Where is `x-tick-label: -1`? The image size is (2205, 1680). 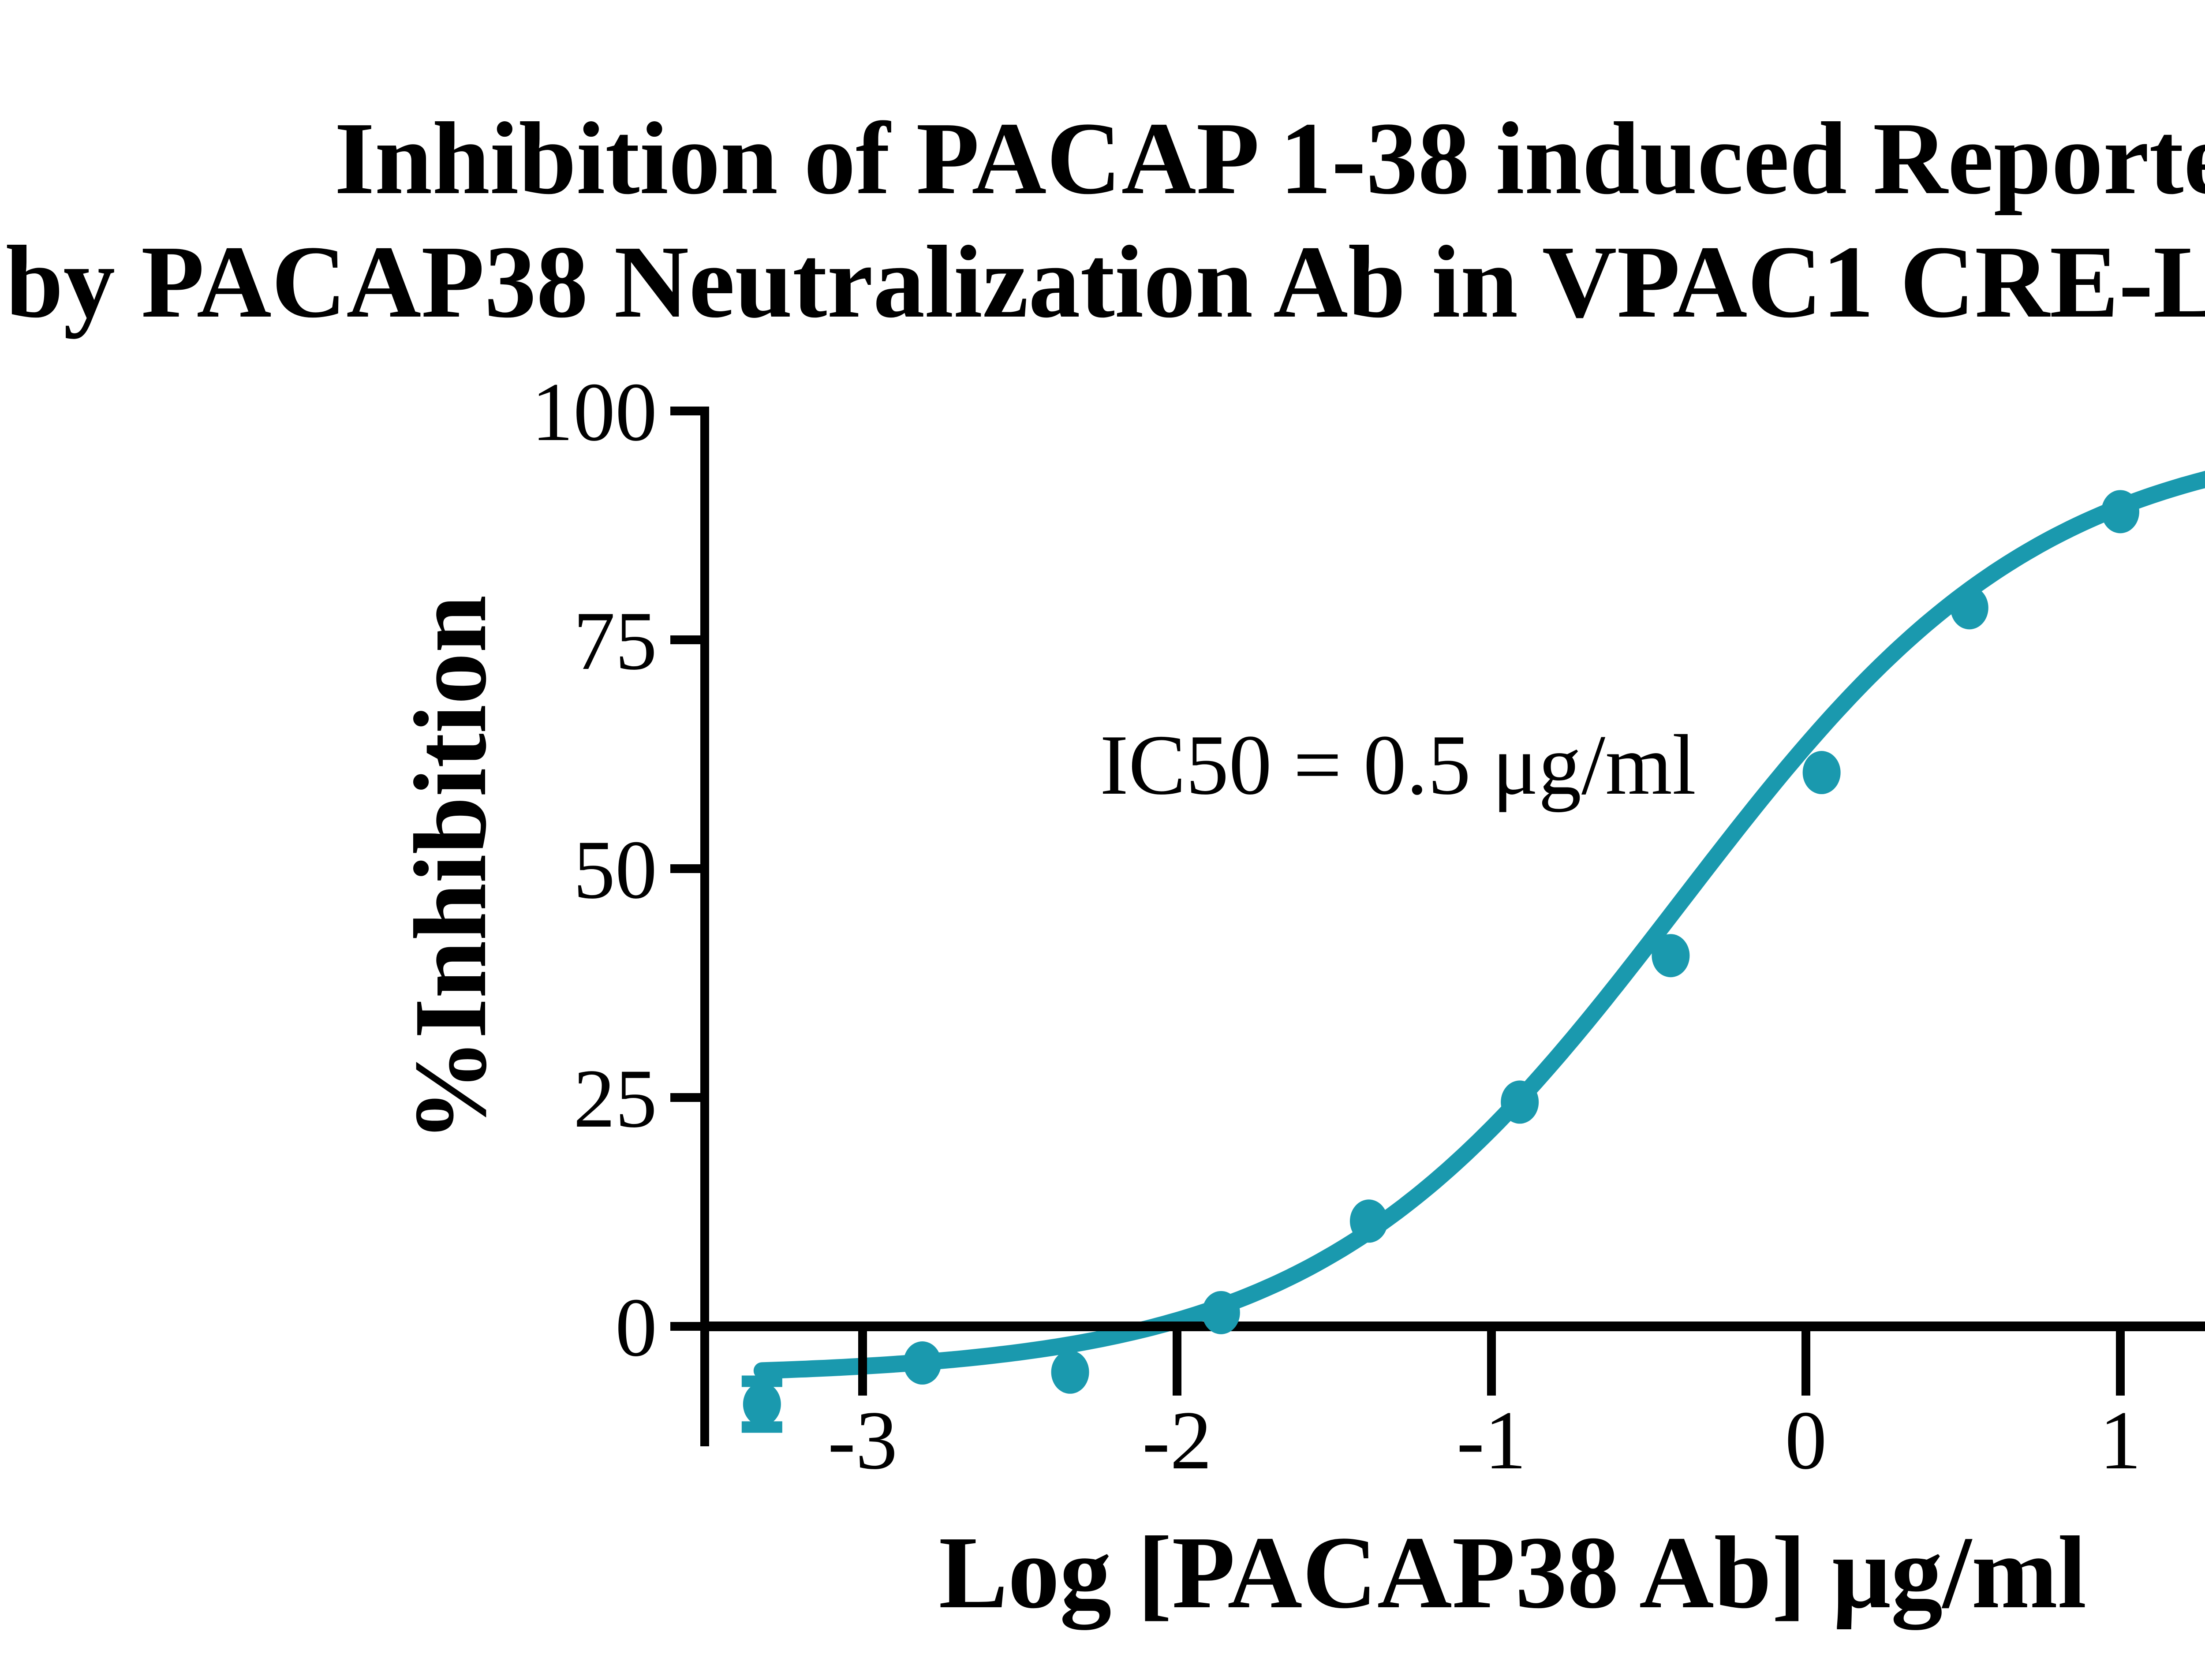
x-tick-label: -1 is located at coordinates (1491, 1440).